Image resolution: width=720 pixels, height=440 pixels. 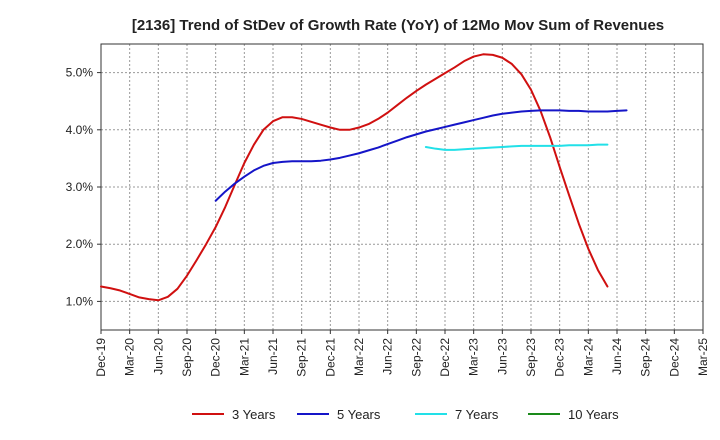 What do you see at coordinates (158, 356) in the screenshot?
I see `x-tick-label: Jun-20` at bounding box center [158, 356].